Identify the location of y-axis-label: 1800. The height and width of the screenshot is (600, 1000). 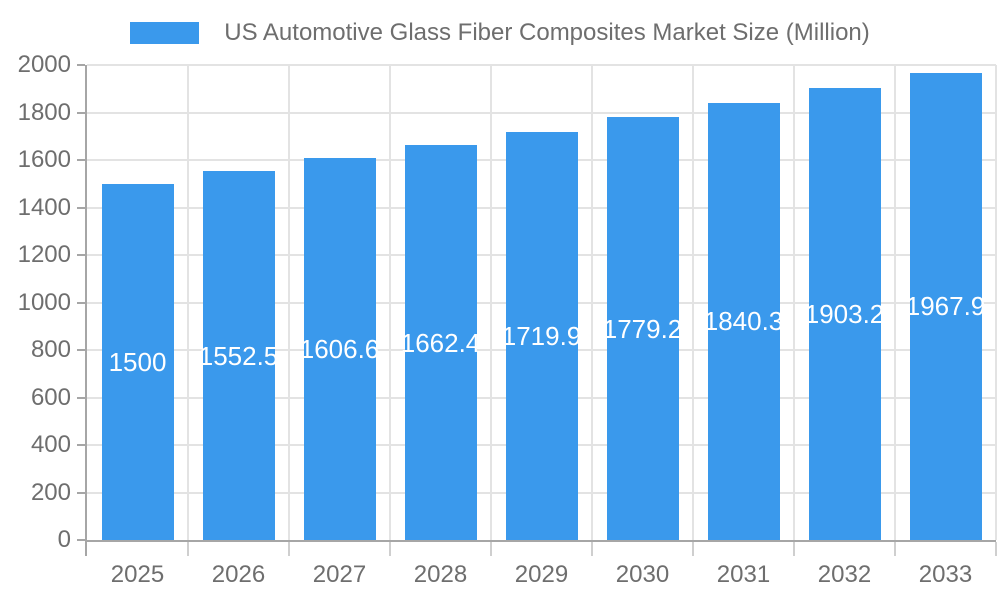
(44, 112).